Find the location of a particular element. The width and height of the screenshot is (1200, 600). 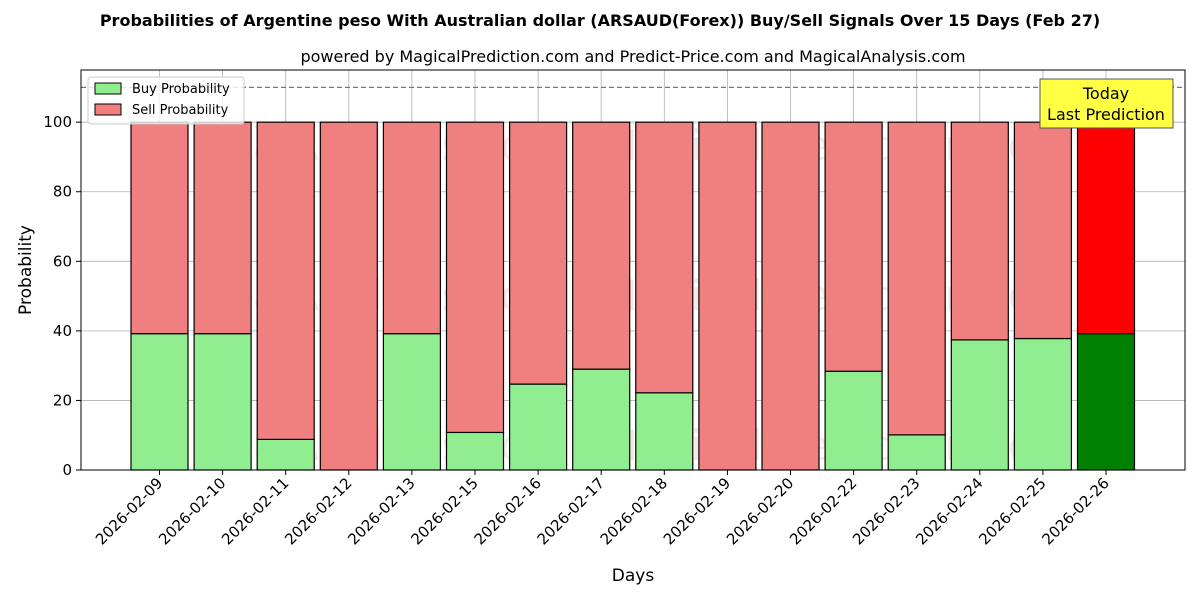

legend-buy-swatch is located at coordinates (108, 88).